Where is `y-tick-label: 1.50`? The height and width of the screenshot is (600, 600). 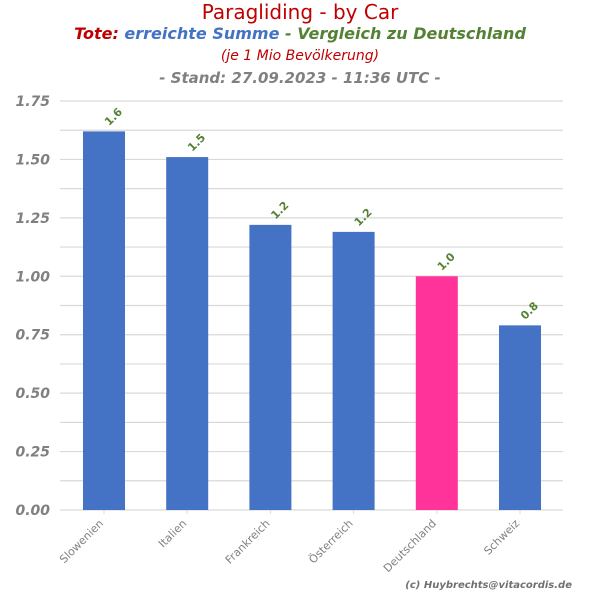 y-tick-label: 1.50 is located at coordinates (32, 160).